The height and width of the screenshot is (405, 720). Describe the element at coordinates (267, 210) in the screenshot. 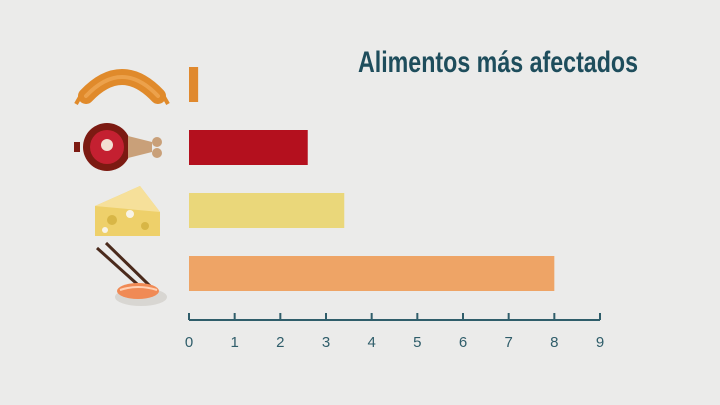

I see `bar-cheese` at that location.